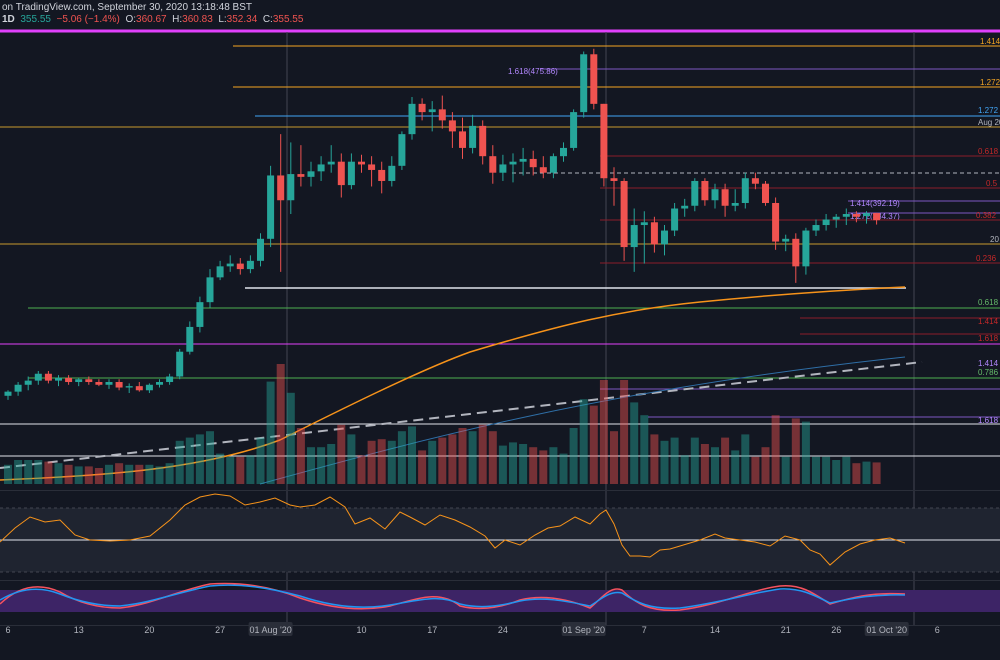 Image resolution: width=1000 pixels, height=660 pixels. I want to click on price-change: −5.06 (−1.4%), so click(88, 19).